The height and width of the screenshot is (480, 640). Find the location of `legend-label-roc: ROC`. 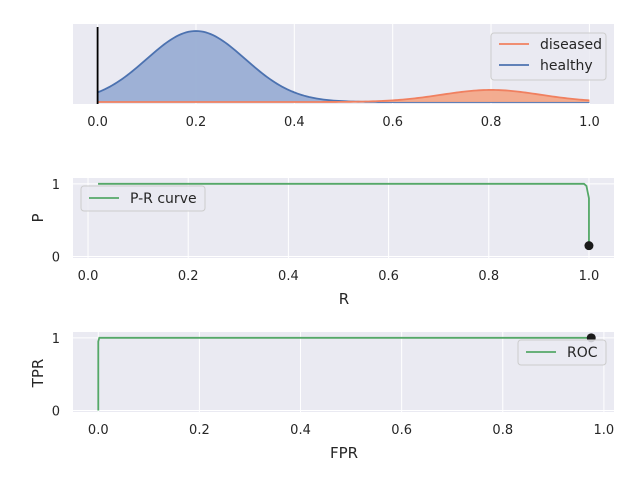

legend-label-roc: ROC is located at coordinates (582, 353).